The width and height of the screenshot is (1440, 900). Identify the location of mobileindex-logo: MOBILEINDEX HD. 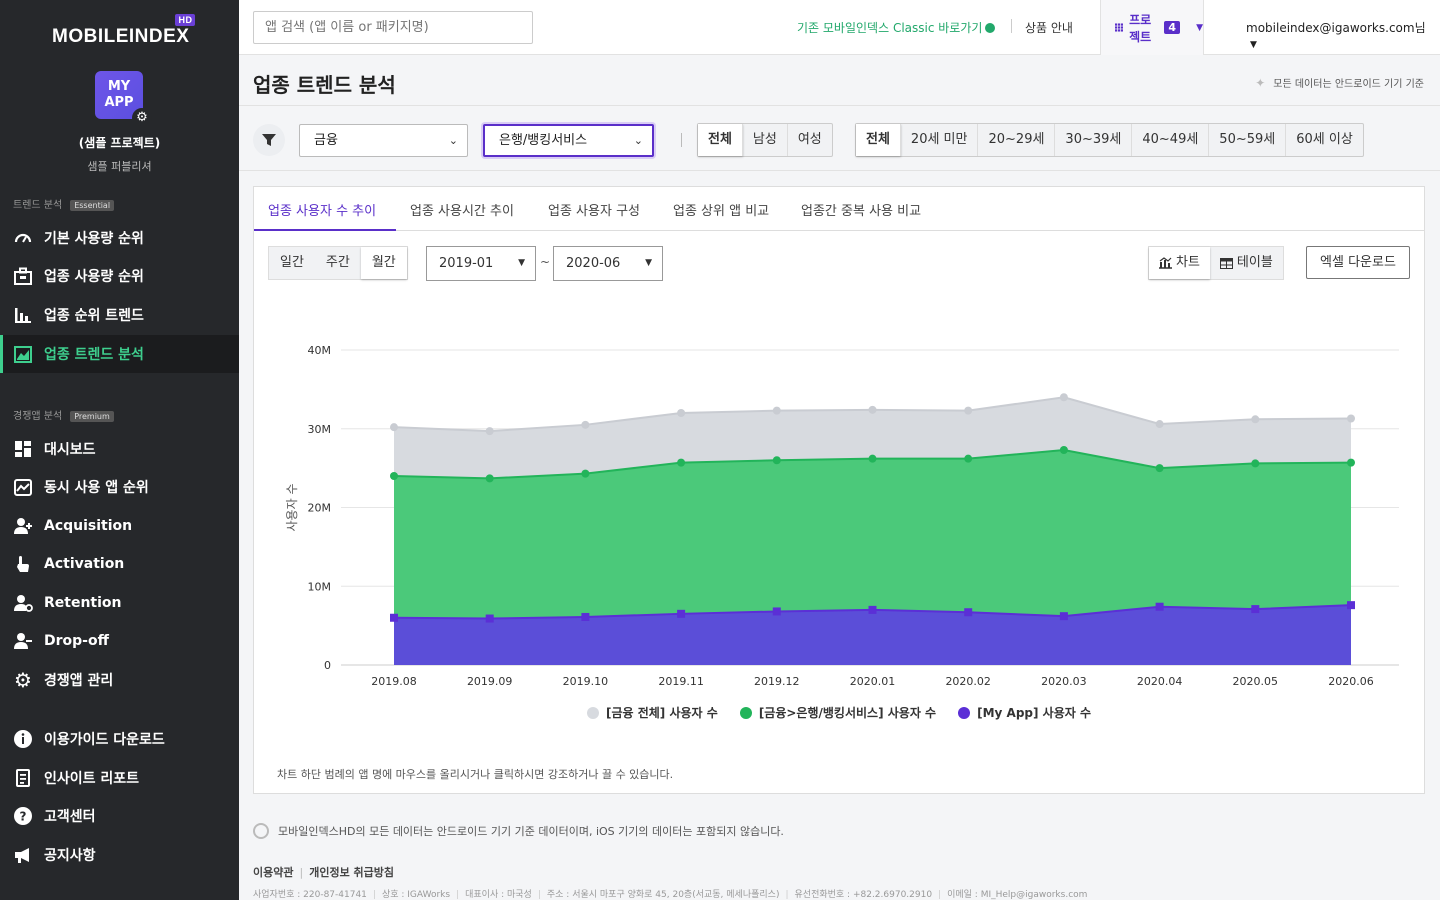
(124, 31).